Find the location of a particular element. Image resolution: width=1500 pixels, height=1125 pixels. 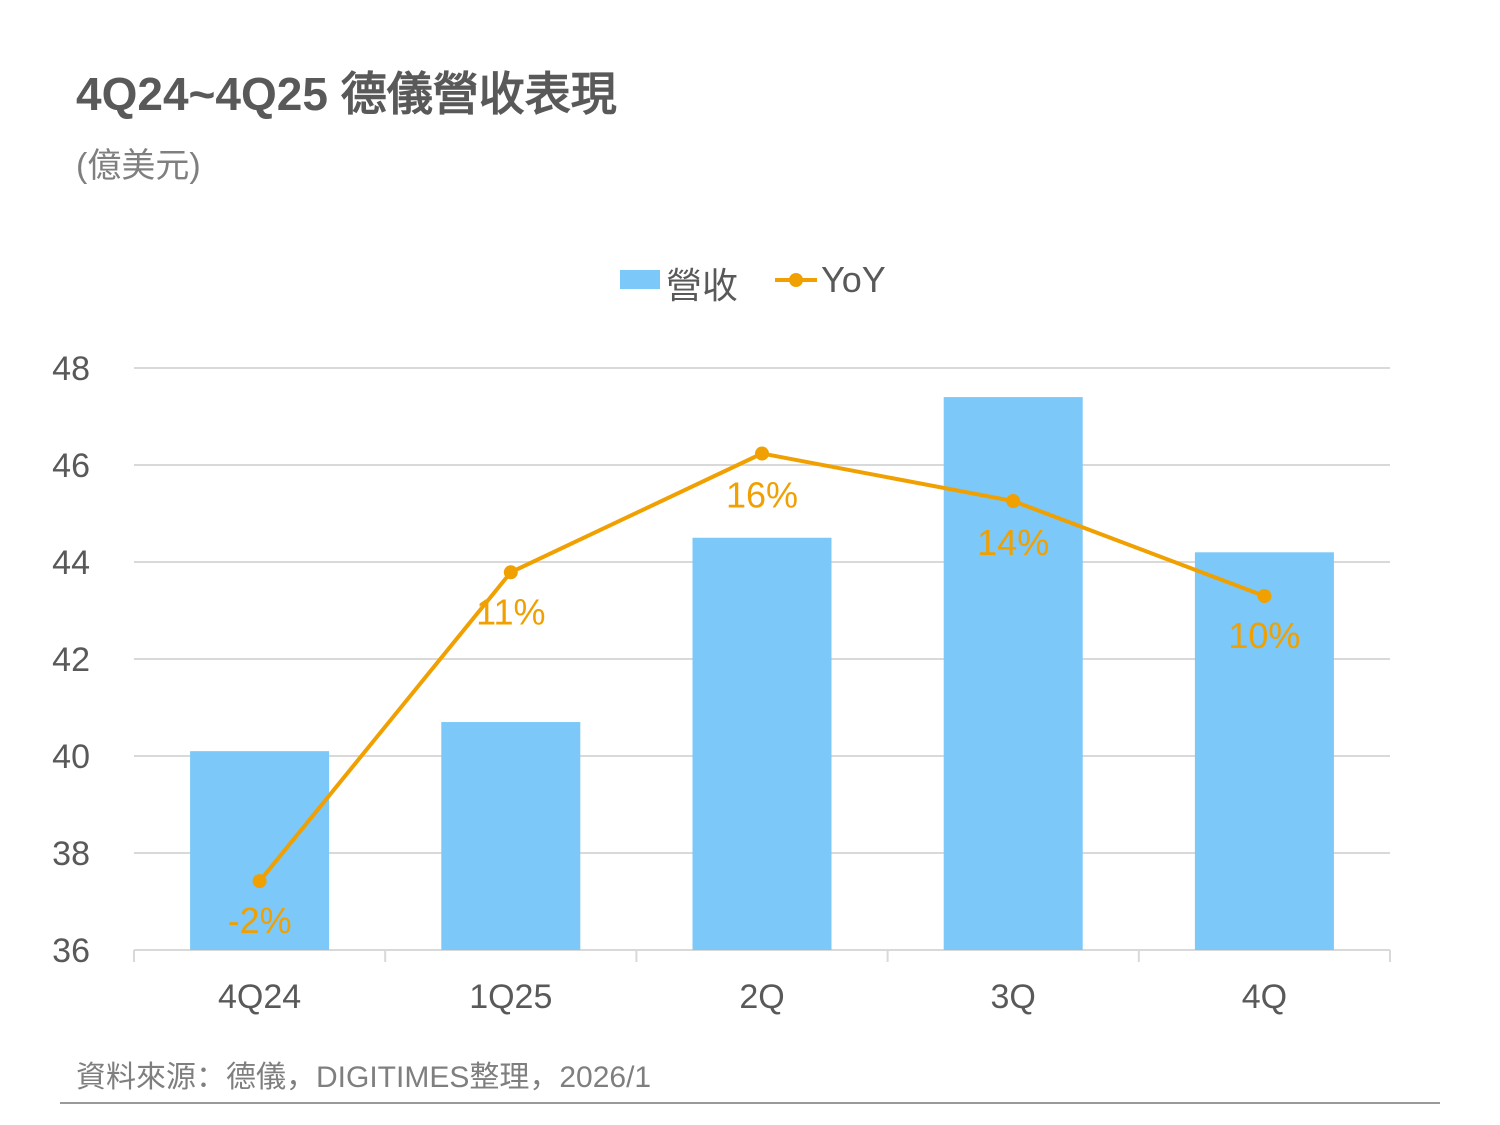

x-tick-label: 3Q is located at coordinates (1013, 997).